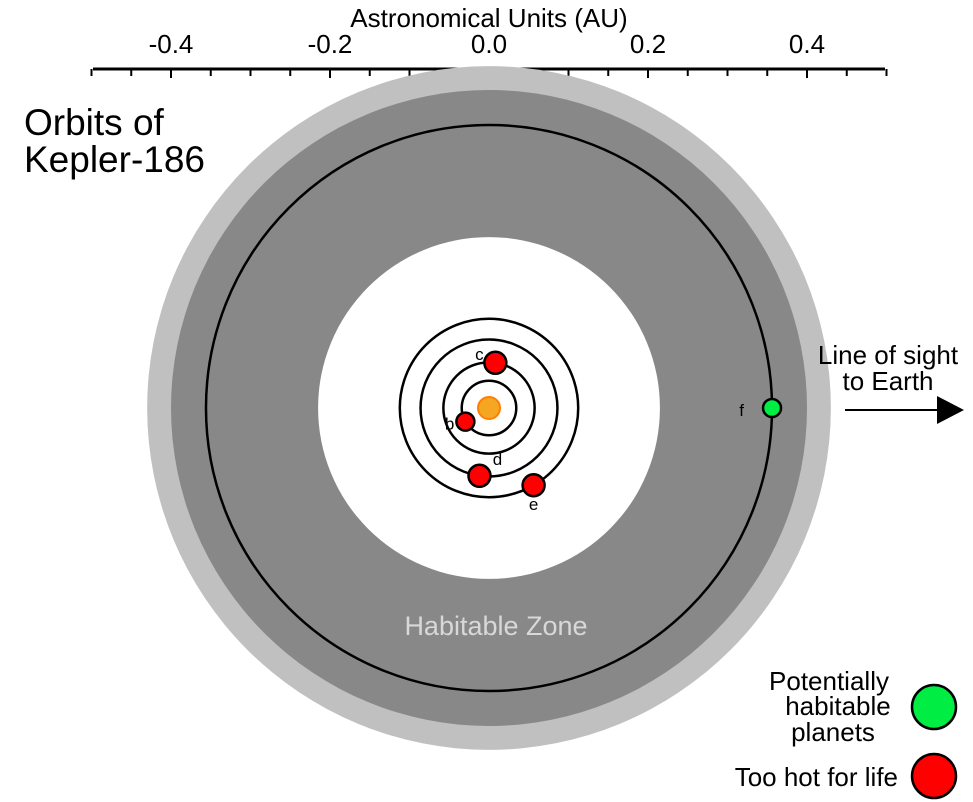 The image size is (973, 802). What do you see at coordinates (816, 777) in the screenshot?
I see `legend-hot-label: Too hot for life` at bounding box center [816, 777].